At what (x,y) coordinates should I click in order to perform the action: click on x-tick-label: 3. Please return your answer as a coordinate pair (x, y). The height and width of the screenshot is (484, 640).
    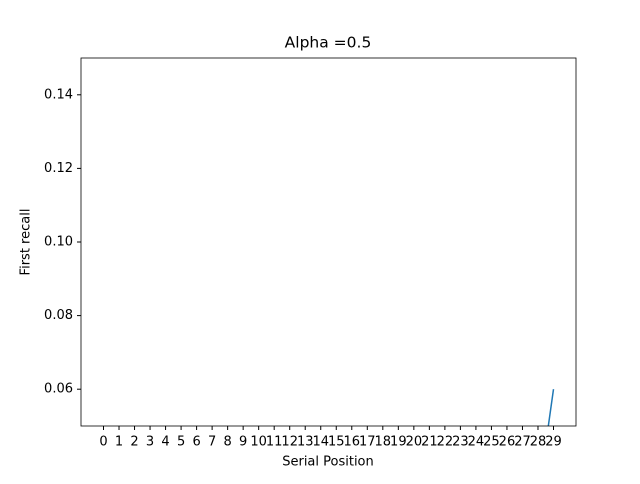
    Looking at the image, I should click on (150, 442).